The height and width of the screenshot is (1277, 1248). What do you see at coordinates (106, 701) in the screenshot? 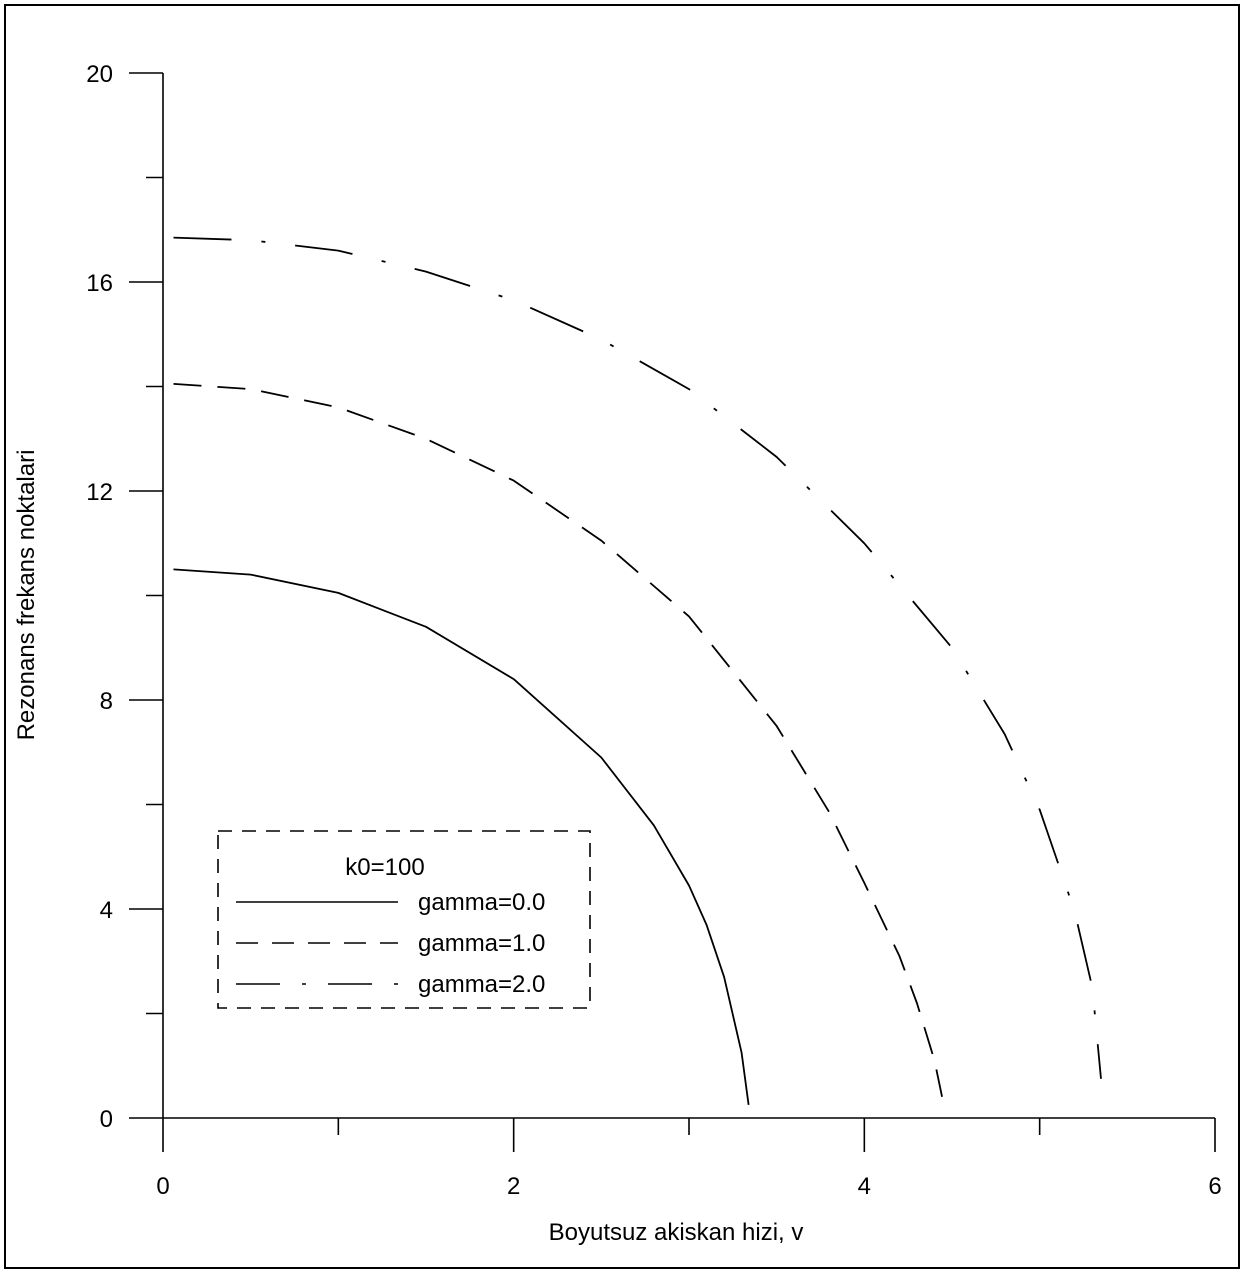
I see `y-tick-label: 8` at bounding box center [106, 701].